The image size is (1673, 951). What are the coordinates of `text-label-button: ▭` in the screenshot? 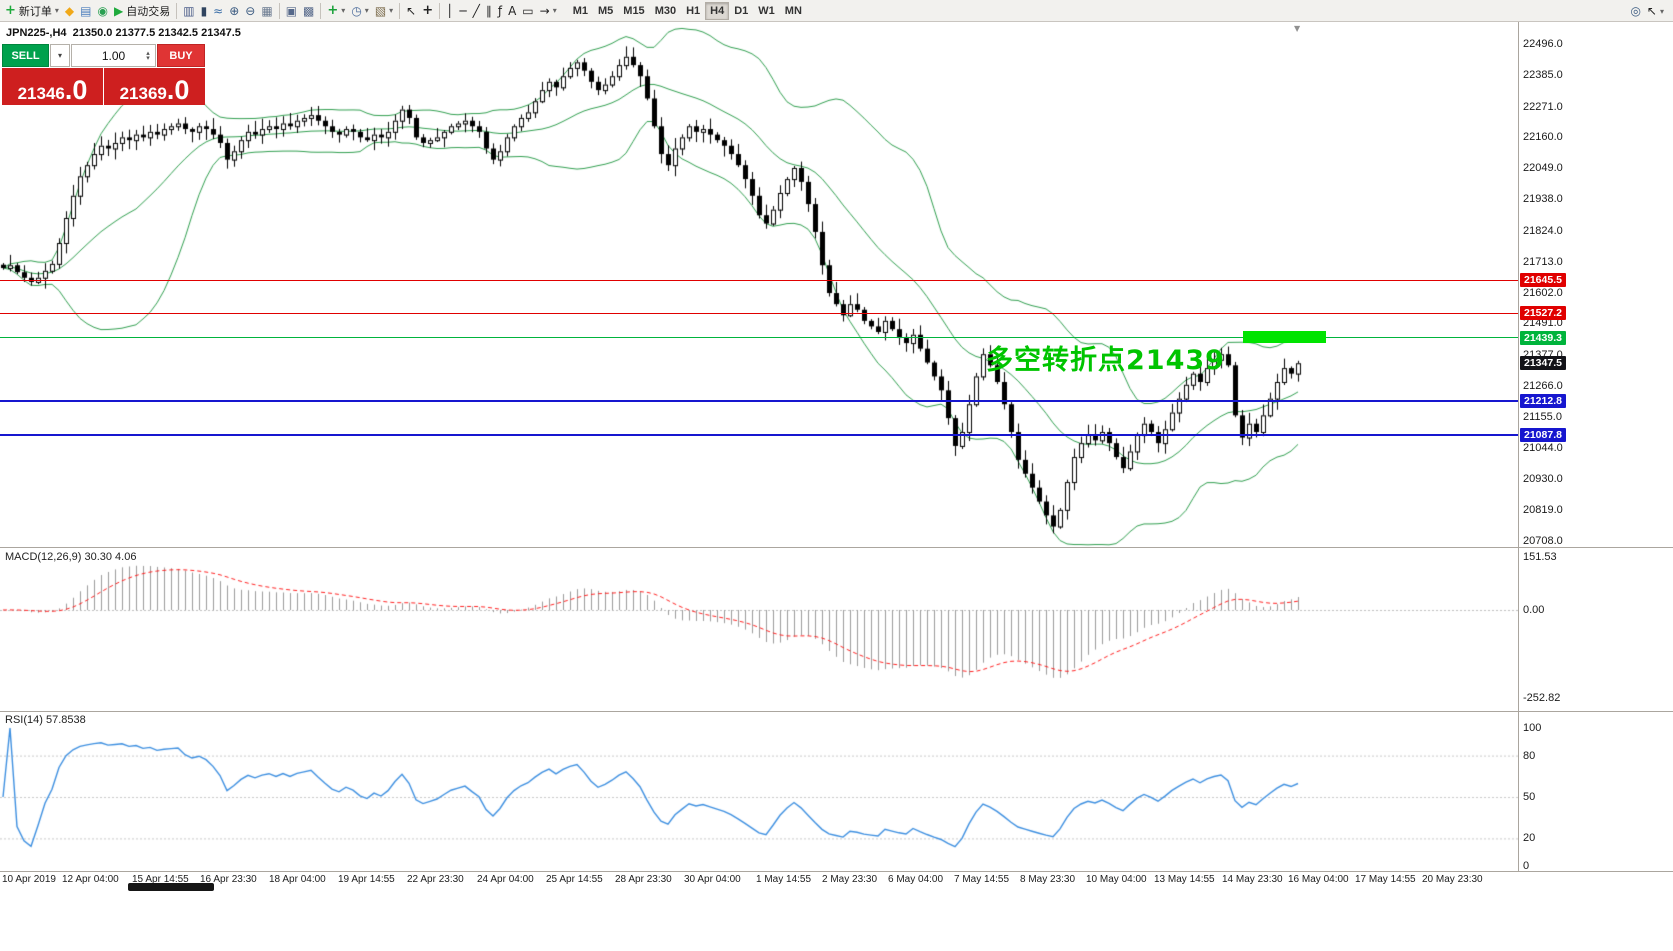 It's located at (527, 10).